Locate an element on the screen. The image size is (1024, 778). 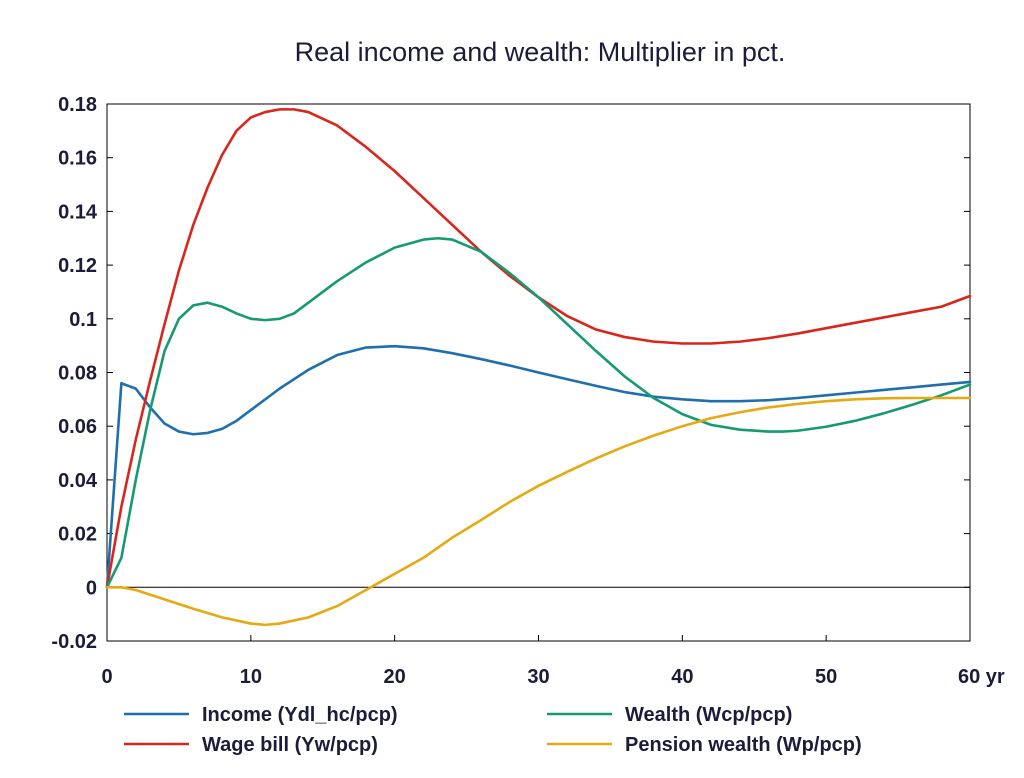
y-tick-label: 0.04 is located at coordinates (78, 481).